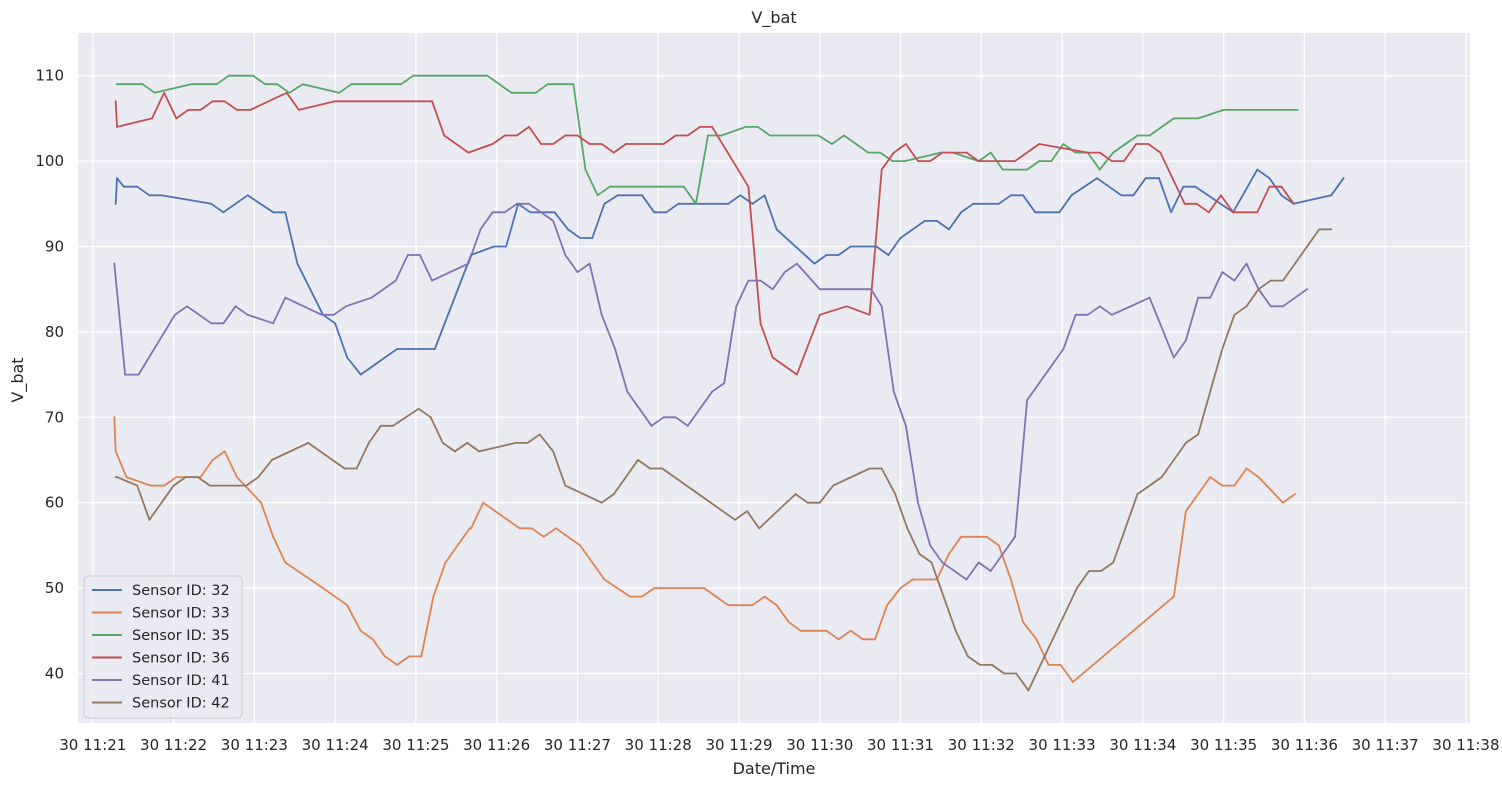  I want to click on y-tick-label: 80, so click(54, 332).